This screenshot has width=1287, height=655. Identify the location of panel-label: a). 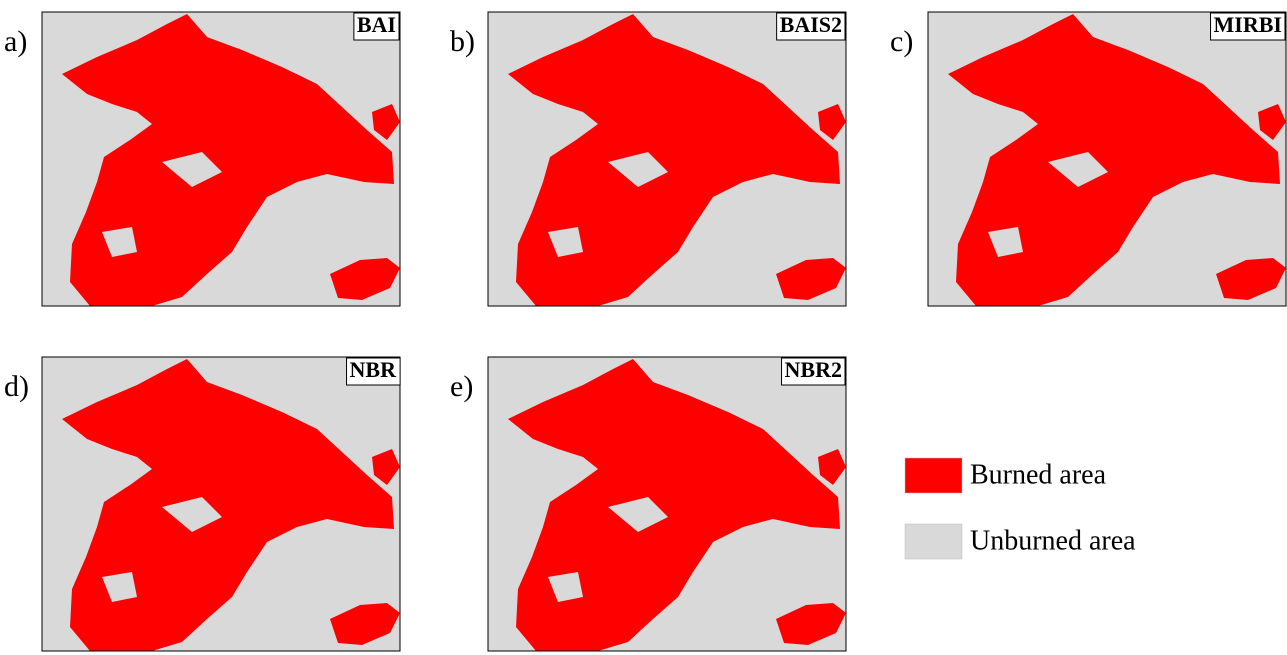
(15, 41).